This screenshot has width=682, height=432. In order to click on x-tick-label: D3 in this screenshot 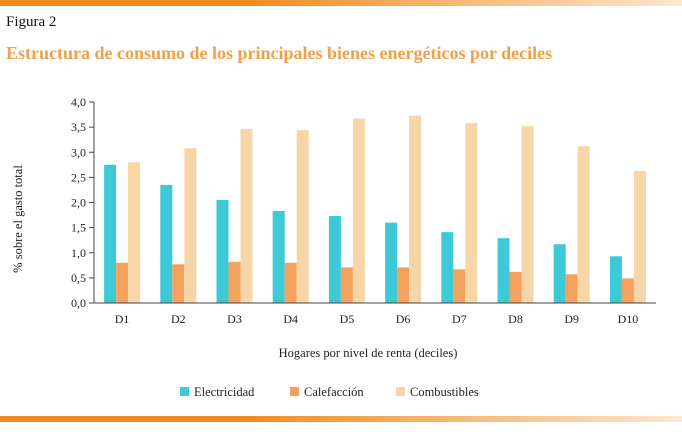, I will do `click(234, 319)`.